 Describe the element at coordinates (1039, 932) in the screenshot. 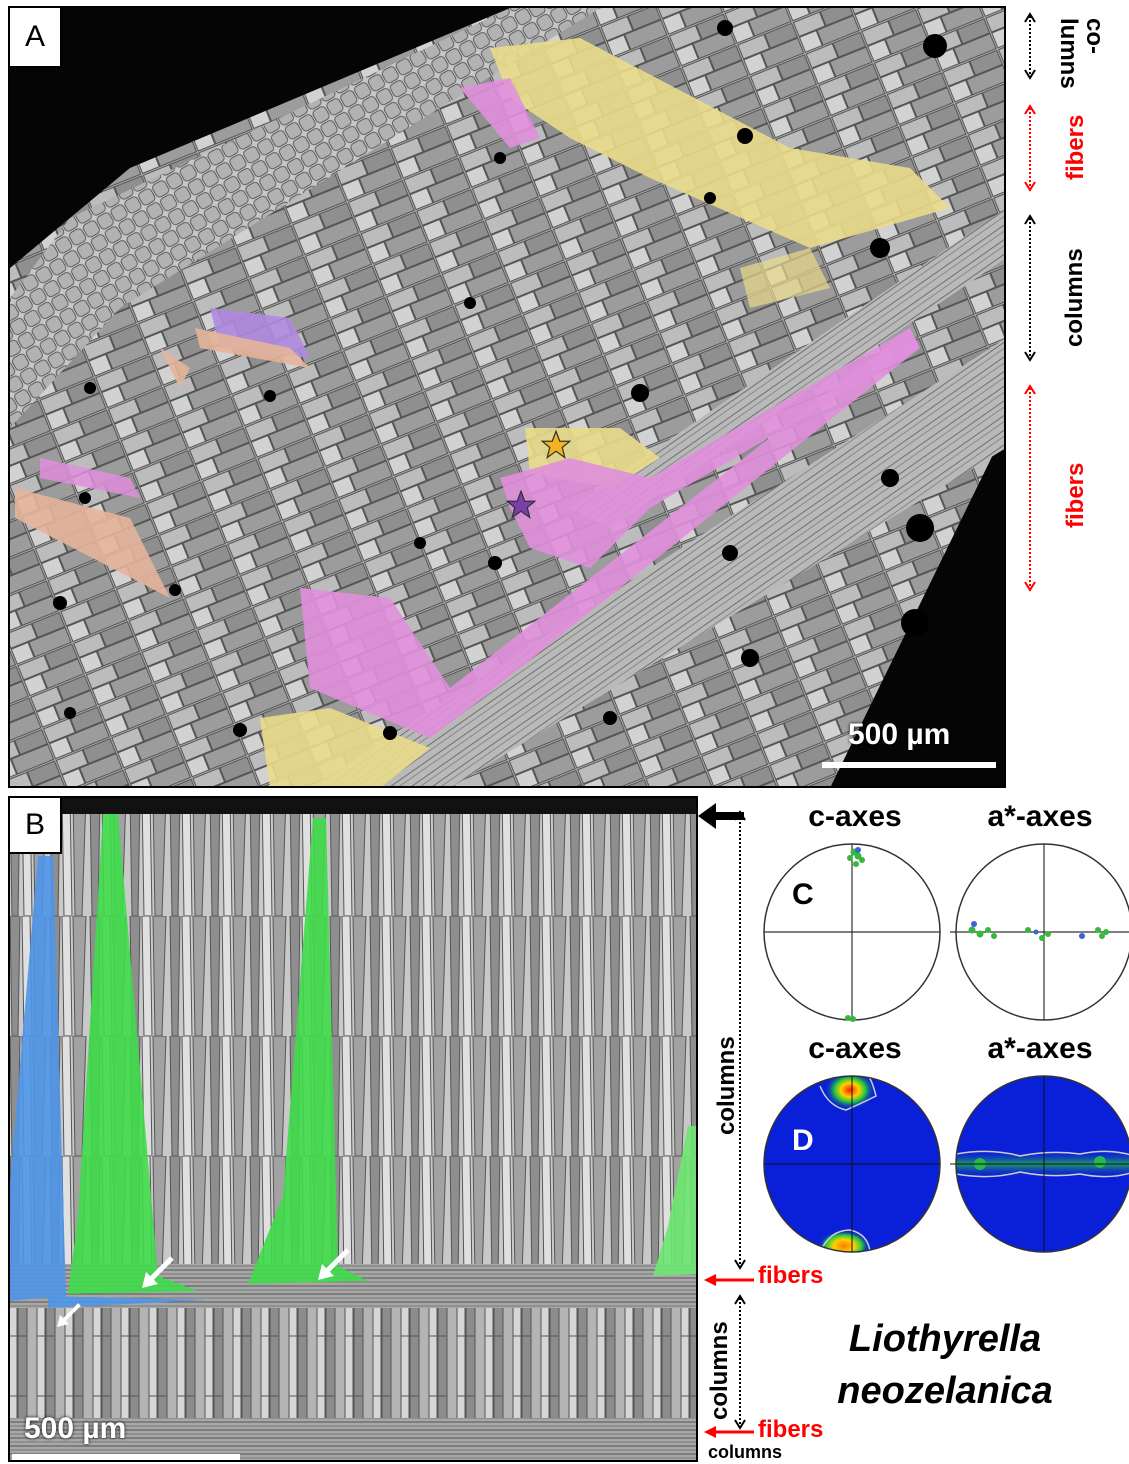

I see `pole-figure-a-axes-points` at that location.